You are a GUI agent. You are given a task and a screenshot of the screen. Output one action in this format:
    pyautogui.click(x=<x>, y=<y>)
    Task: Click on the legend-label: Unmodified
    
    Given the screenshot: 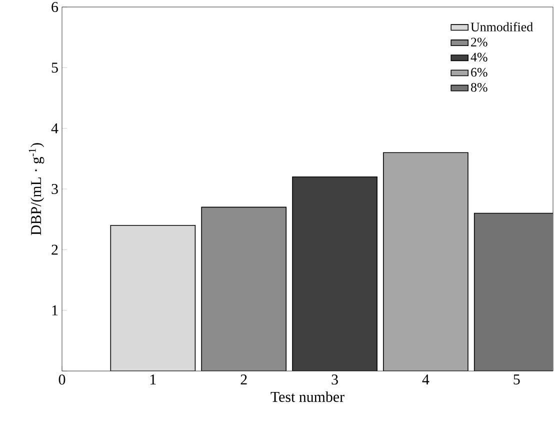 What is the action you would take?
    pyautogui.click(x=501, y=27)
    